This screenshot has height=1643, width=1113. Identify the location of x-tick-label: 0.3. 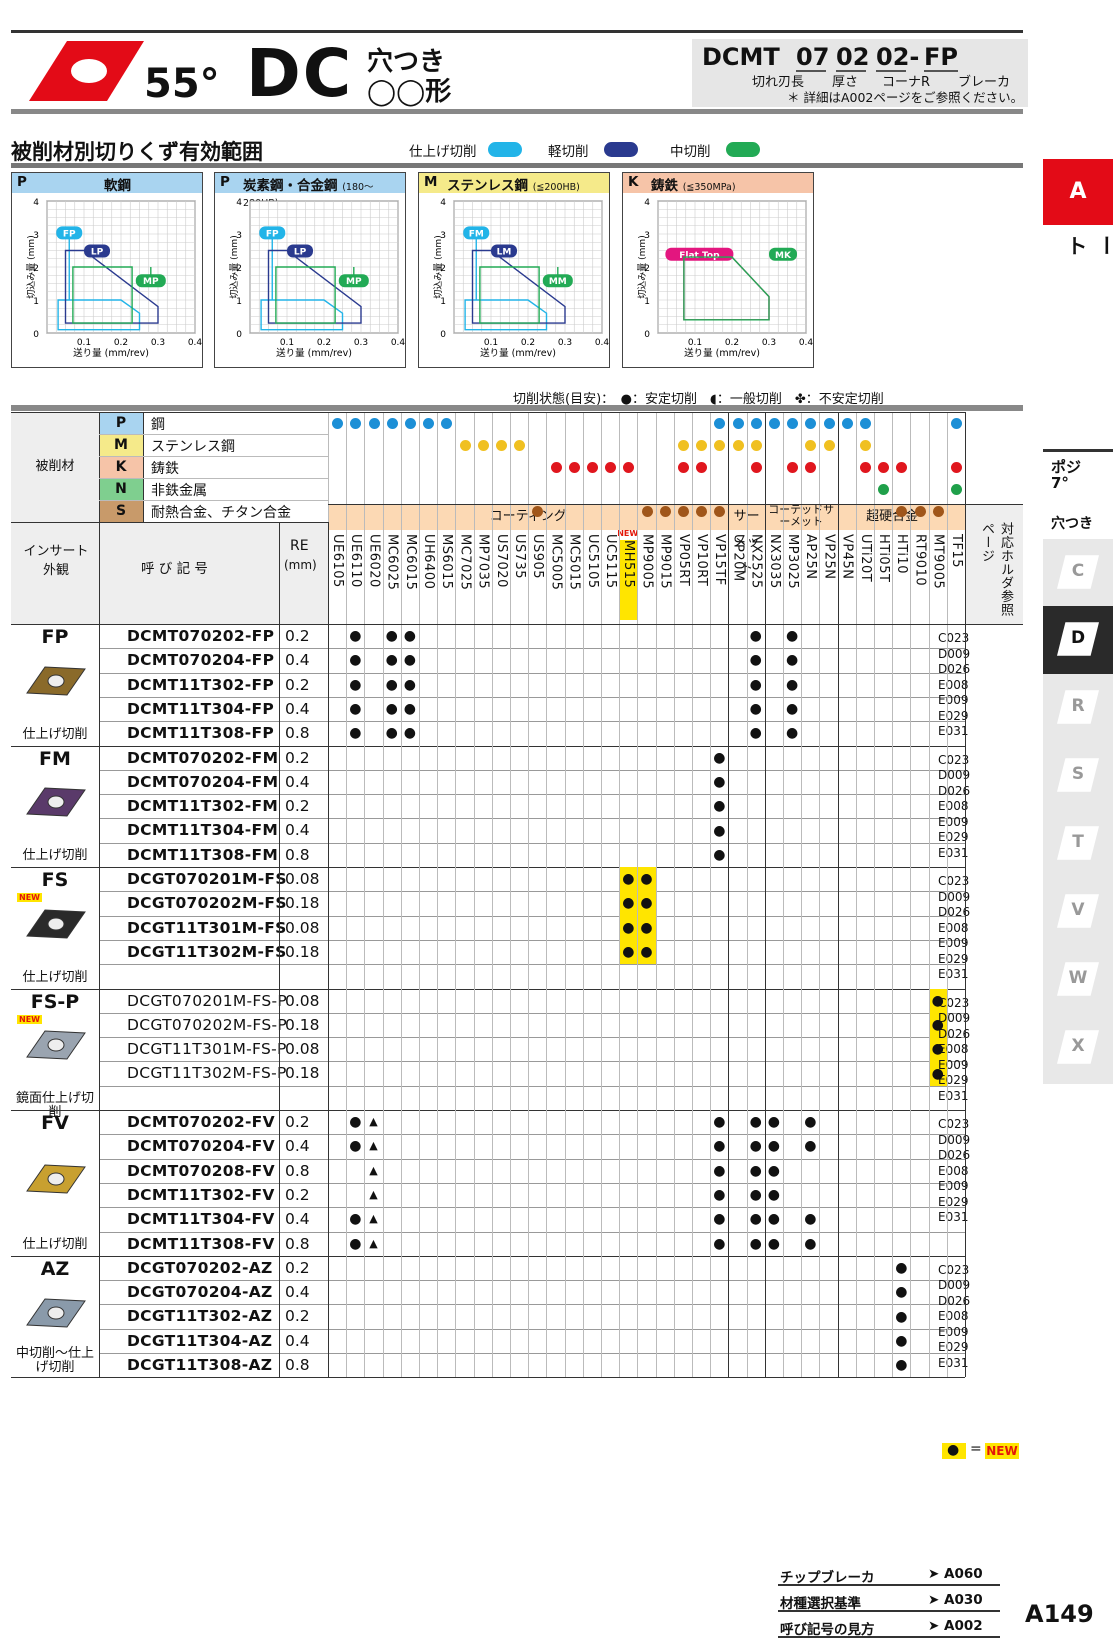
(158, 343).